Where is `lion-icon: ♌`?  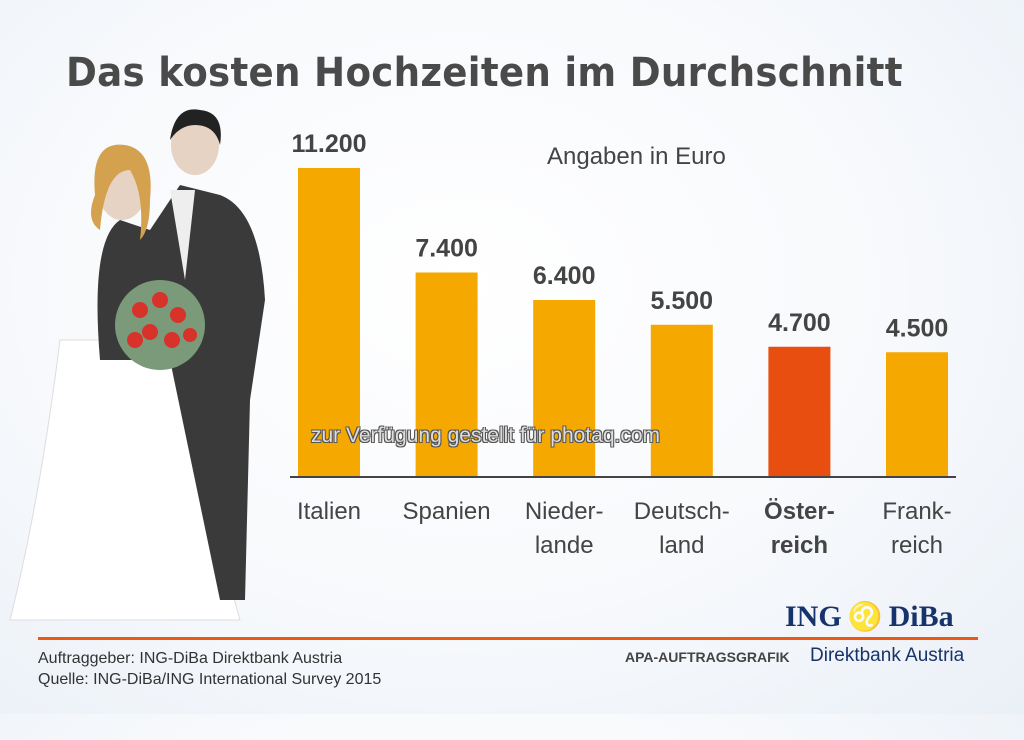 lion-icon: ♌ is located at coordinates (865, 617).